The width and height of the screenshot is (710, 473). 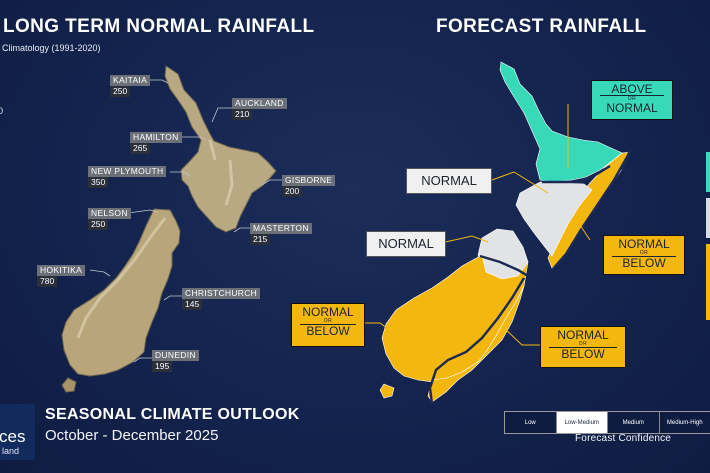 What do you see at coordinates (281, 228) in the screenshot?
I see `city-name: MASTERTON` at bounding box center [281, 228].